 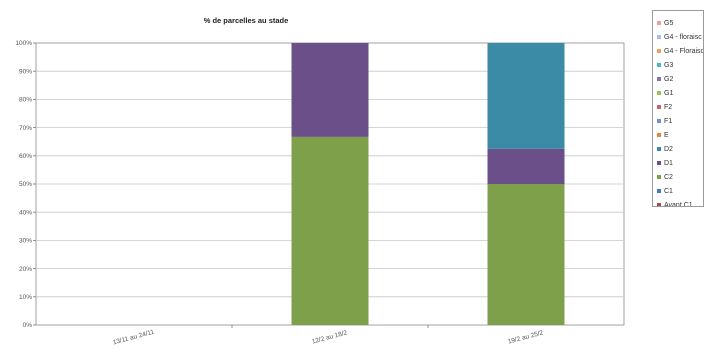 I want to click on legend-item: E, so click(x=663, y=135).